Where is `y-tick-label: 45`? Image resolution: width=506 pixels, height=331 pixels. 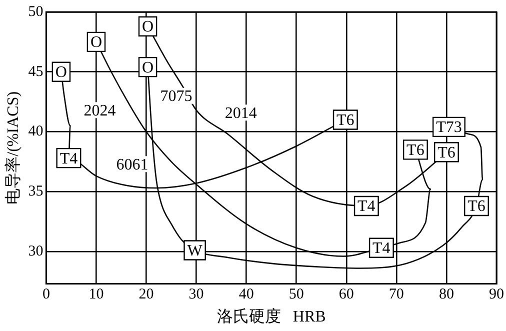
y-tick-label: 45 is located at coordinates (36, 72).